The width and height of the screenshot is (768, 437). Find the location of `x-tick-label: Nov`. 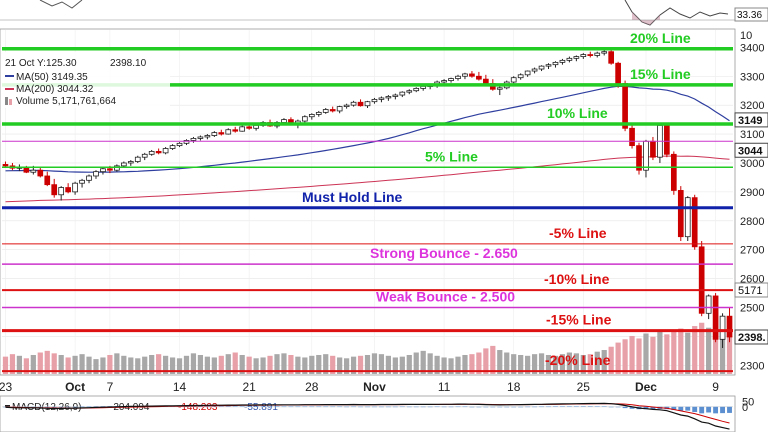

x-tick-label: Nov is located at coordinates (374, 387).